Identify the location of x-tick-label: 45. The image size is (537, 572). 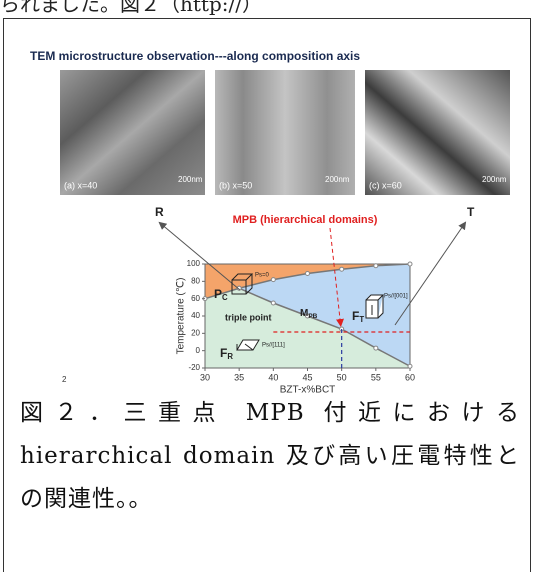
(307, 377).